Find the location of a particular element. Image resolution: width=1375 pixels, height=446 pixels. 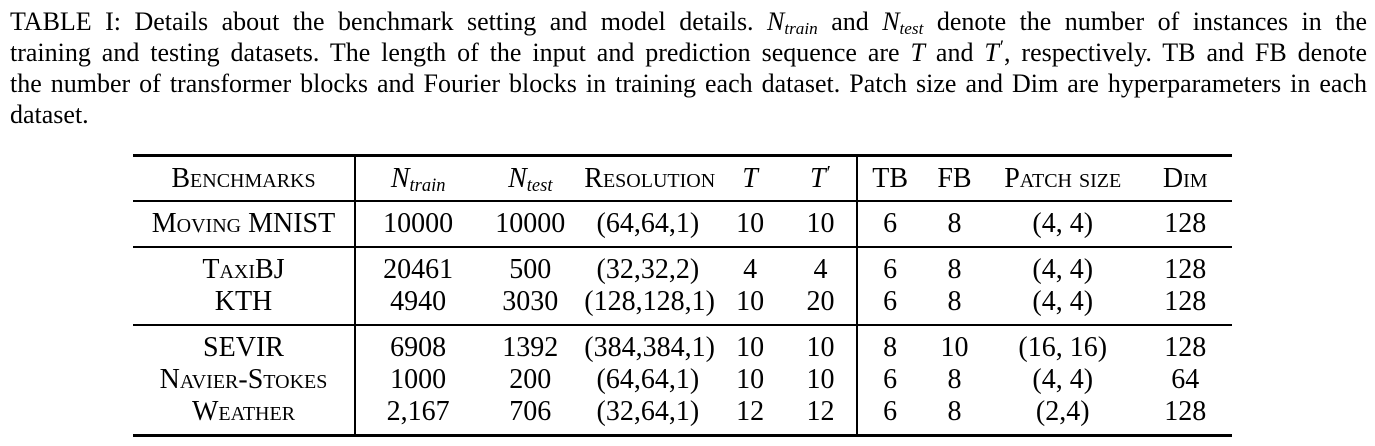

cell-benchmarks: TaxiBJ is located at coordinates (244, 266).